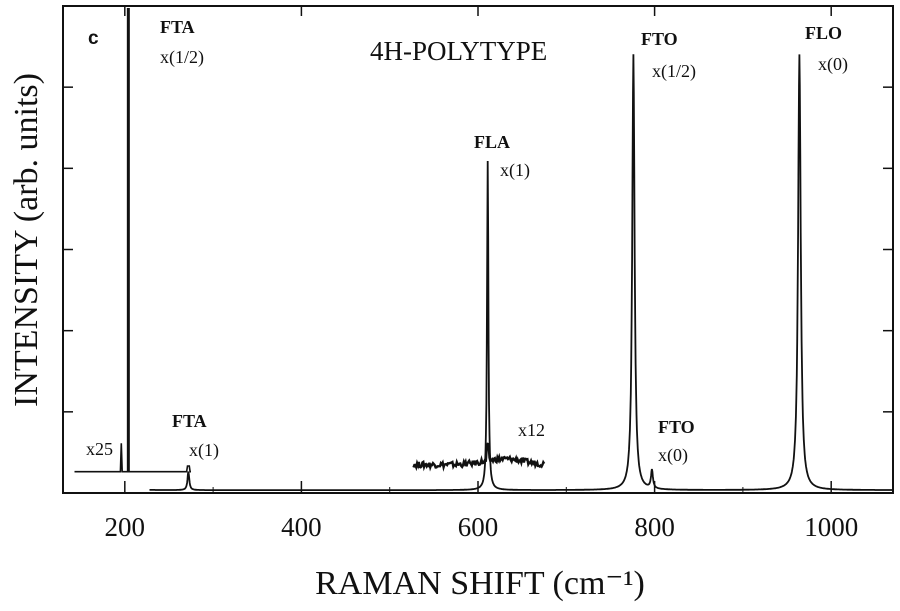 The width and height of the screenshot is (900, 611). I want to click on annotation-fta-half: FTA x(1/2), so click(182, 42).